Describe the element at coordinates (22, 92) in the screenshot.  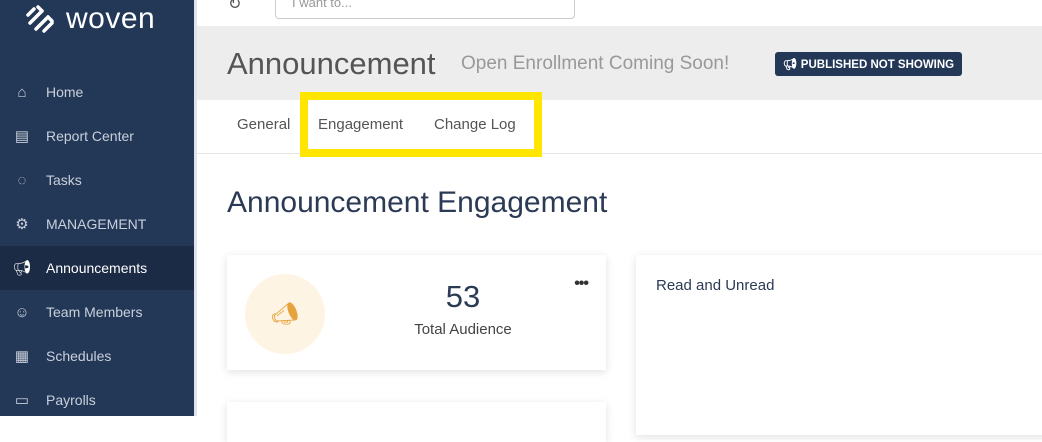
I see `home-icon: ⌂` at that location.